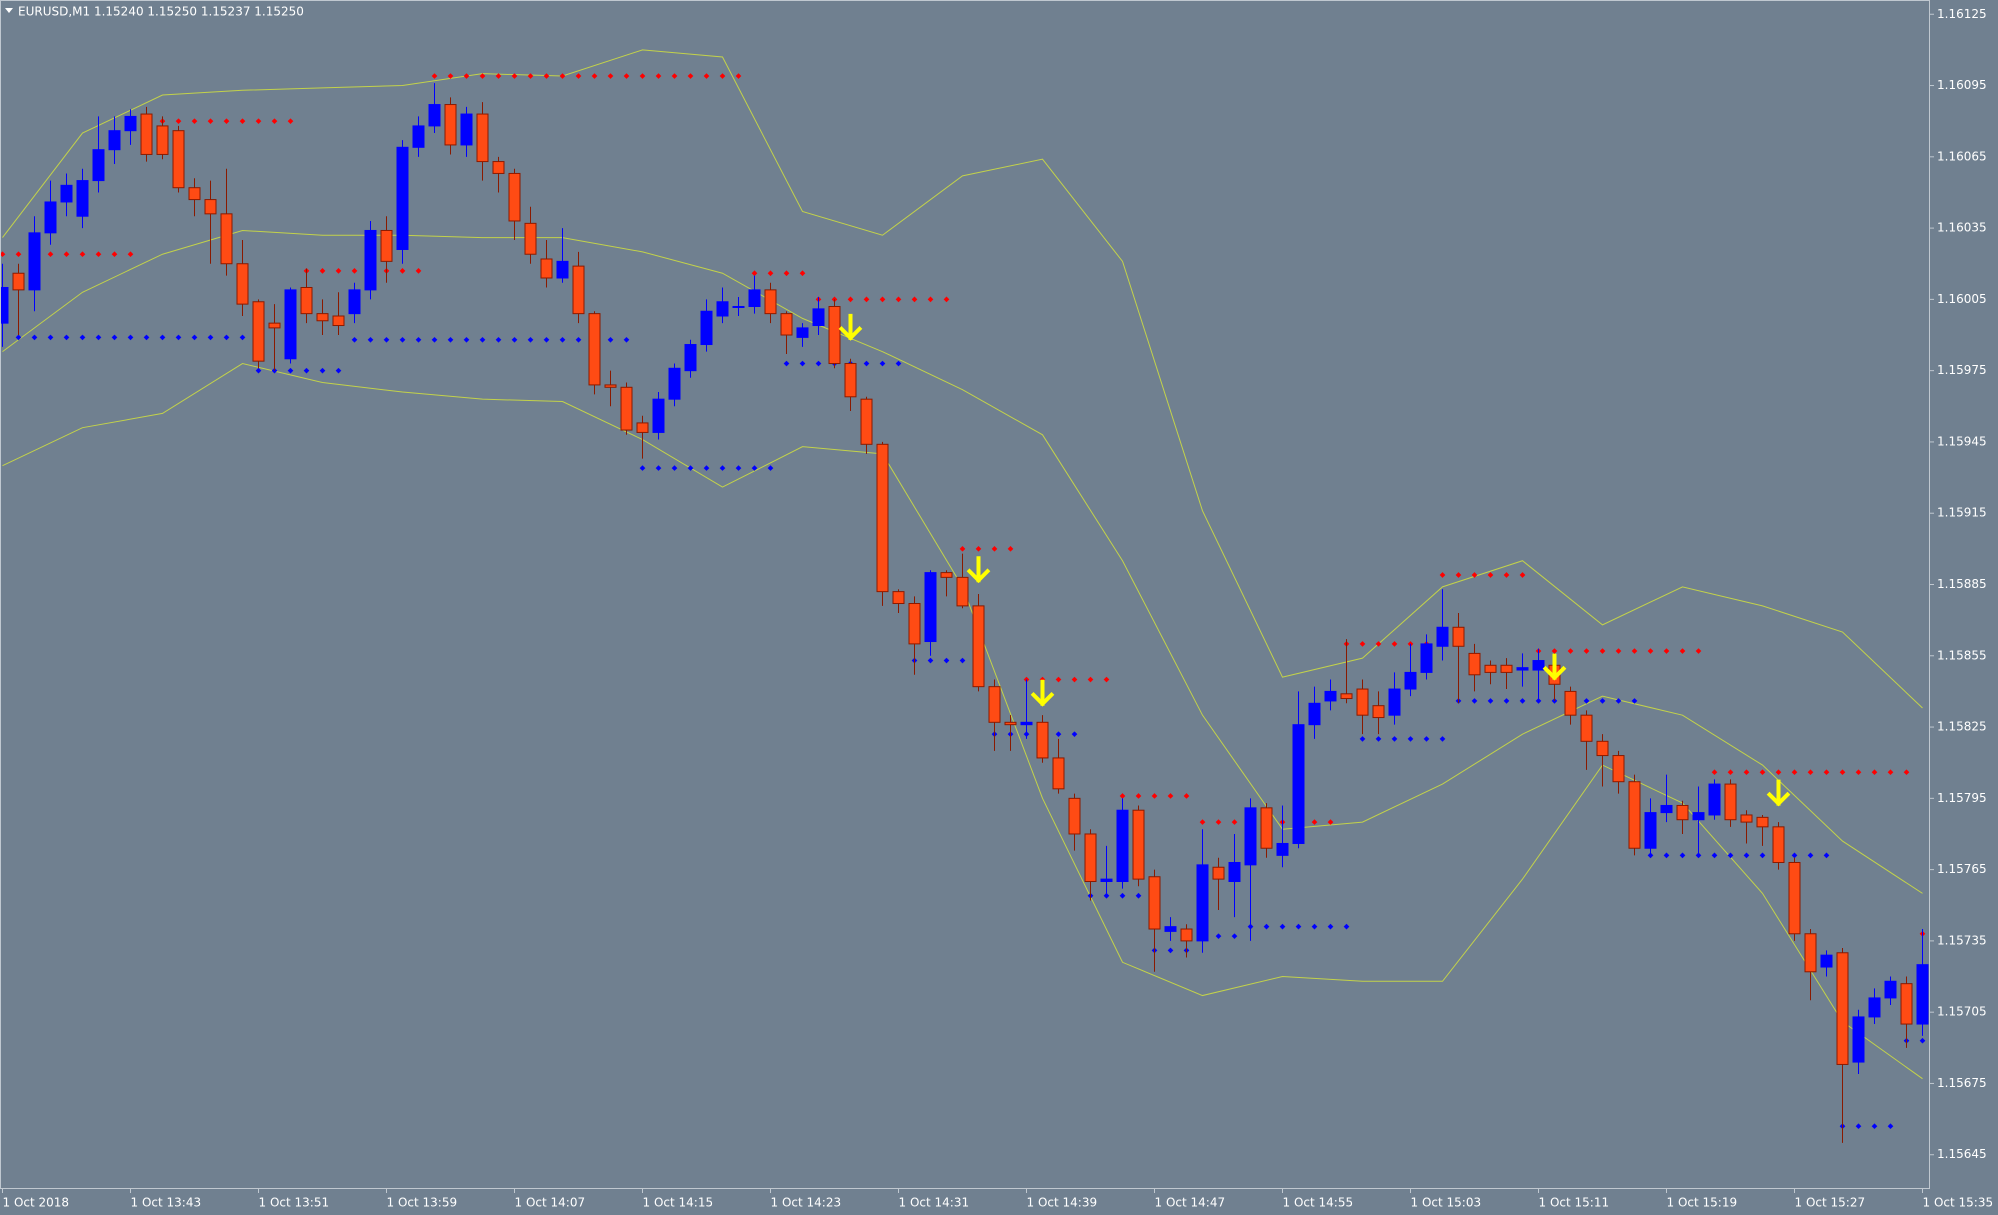  What do you see at coordinates (1962, 1012) in the screenshot?
I see `y-tick-label: 1.15705` at bounding box center [1962, 1012].